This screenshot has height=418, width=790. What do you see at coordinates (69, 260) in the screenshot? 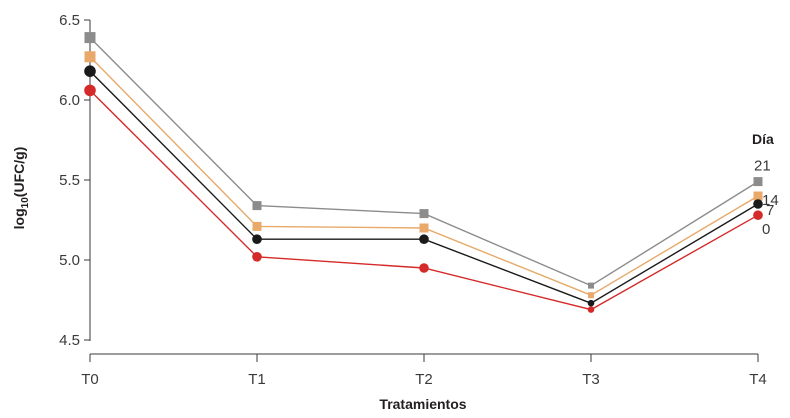
I see `y-tick-label: 5.0` at bounding box center [69, 260].